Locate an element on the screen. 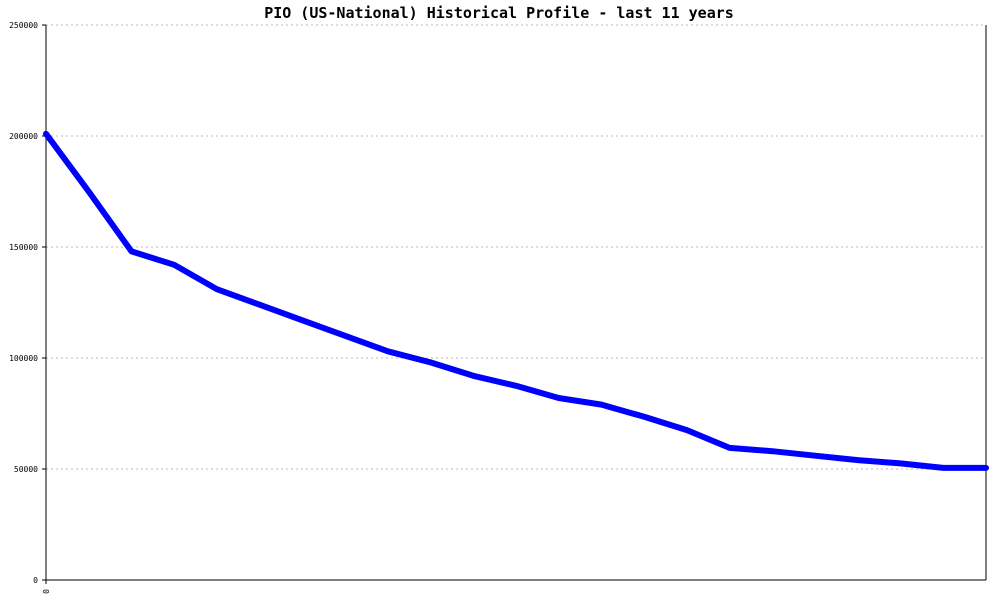 Image resolution: width=1000 pixels, height=600 pixels. y-tick-label: 250000 is located at coordinates (23, 25).